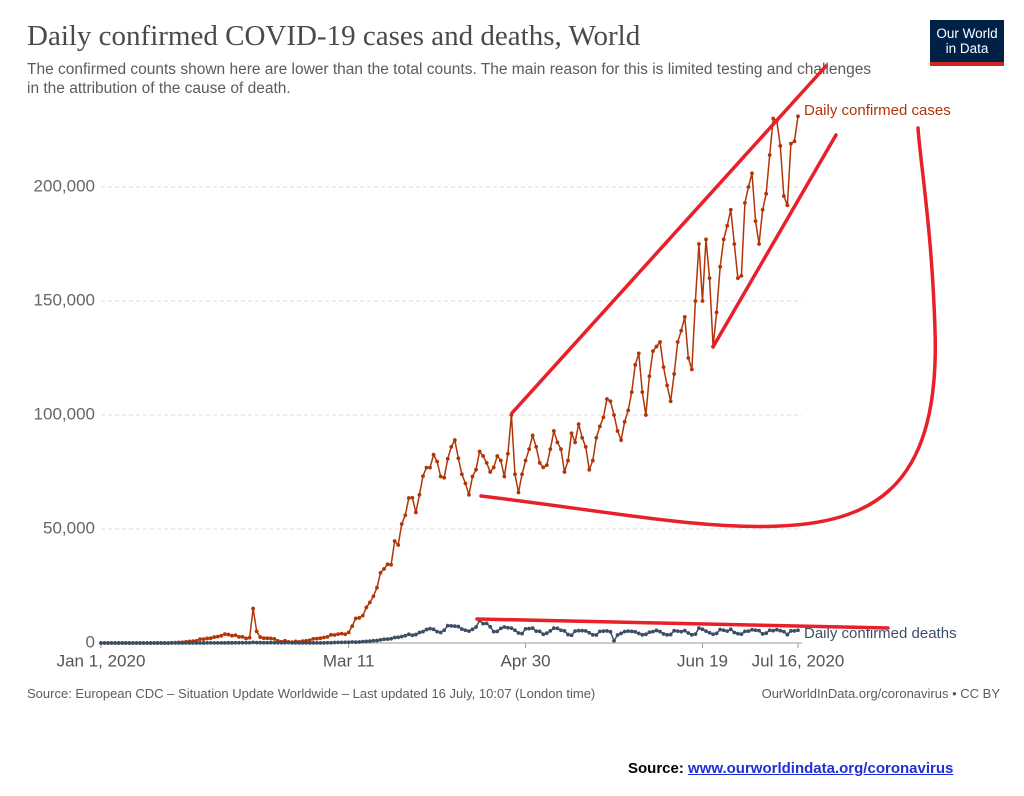 The width and height of the screenshot is (1024, 796). Describe the element at coordinates (64, 299) in the screenshot. I see `y-tick-label: 150,000` at that location.